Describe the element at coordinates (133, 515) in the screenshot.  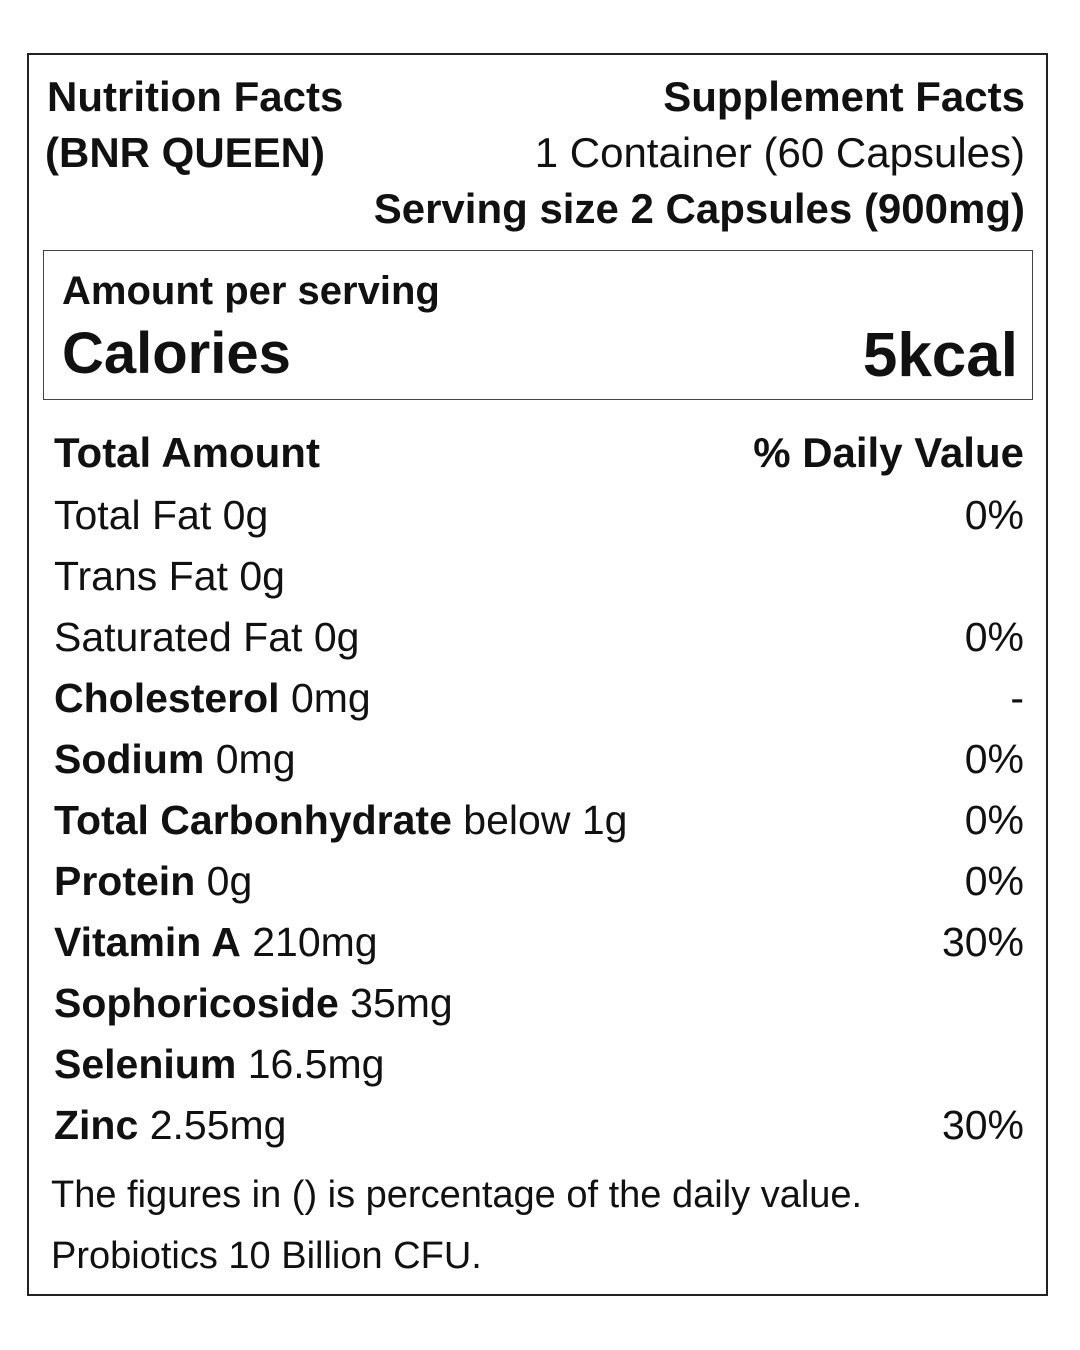
I see `nutrient-name: Total Fat` at that location.